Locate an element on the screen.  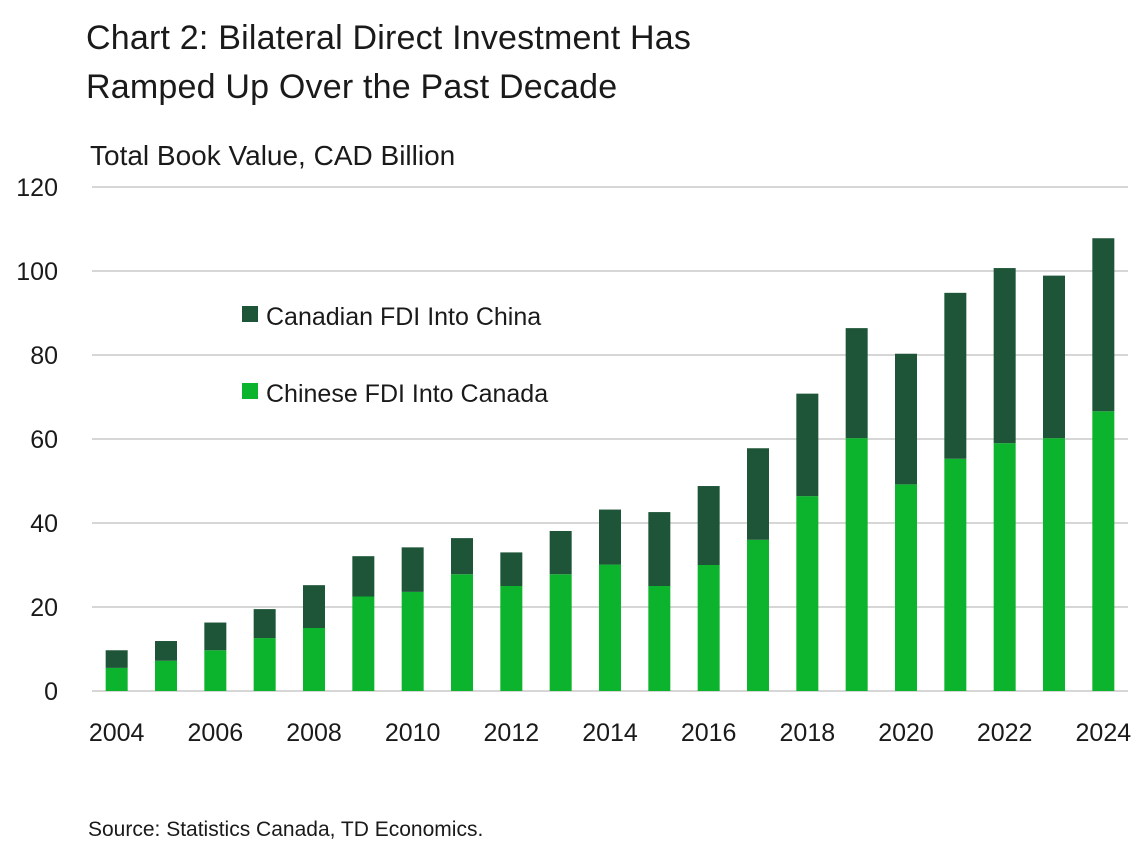
y-tick-label: 60 is located at coordinates (44, 440).